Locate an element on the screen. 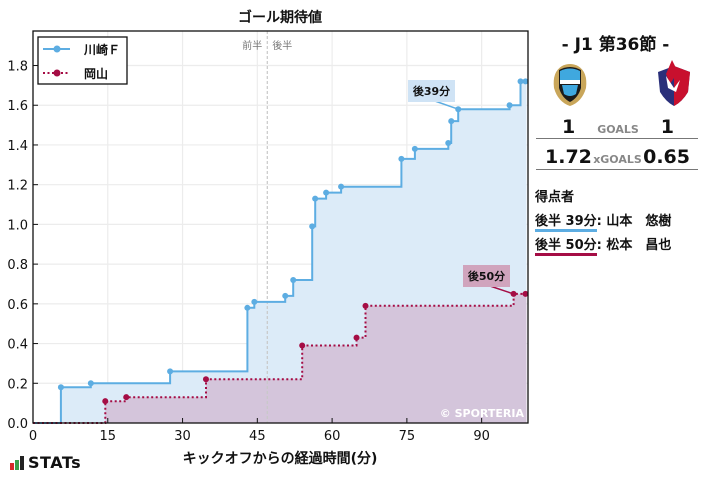  goals-label: GOALS is located at coordinates (618, 129).